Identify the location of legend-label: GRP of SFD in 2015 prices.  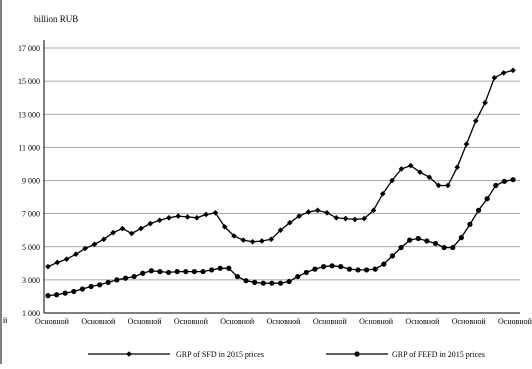
(220, 354).